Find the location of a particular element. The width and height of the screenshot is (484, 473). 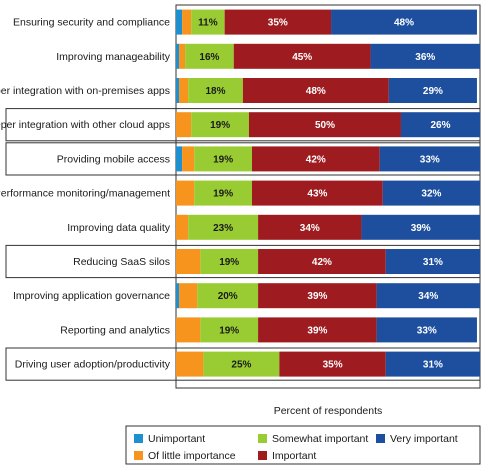

value-label-very-important-0: 48% is located at coordinates (404, 23).